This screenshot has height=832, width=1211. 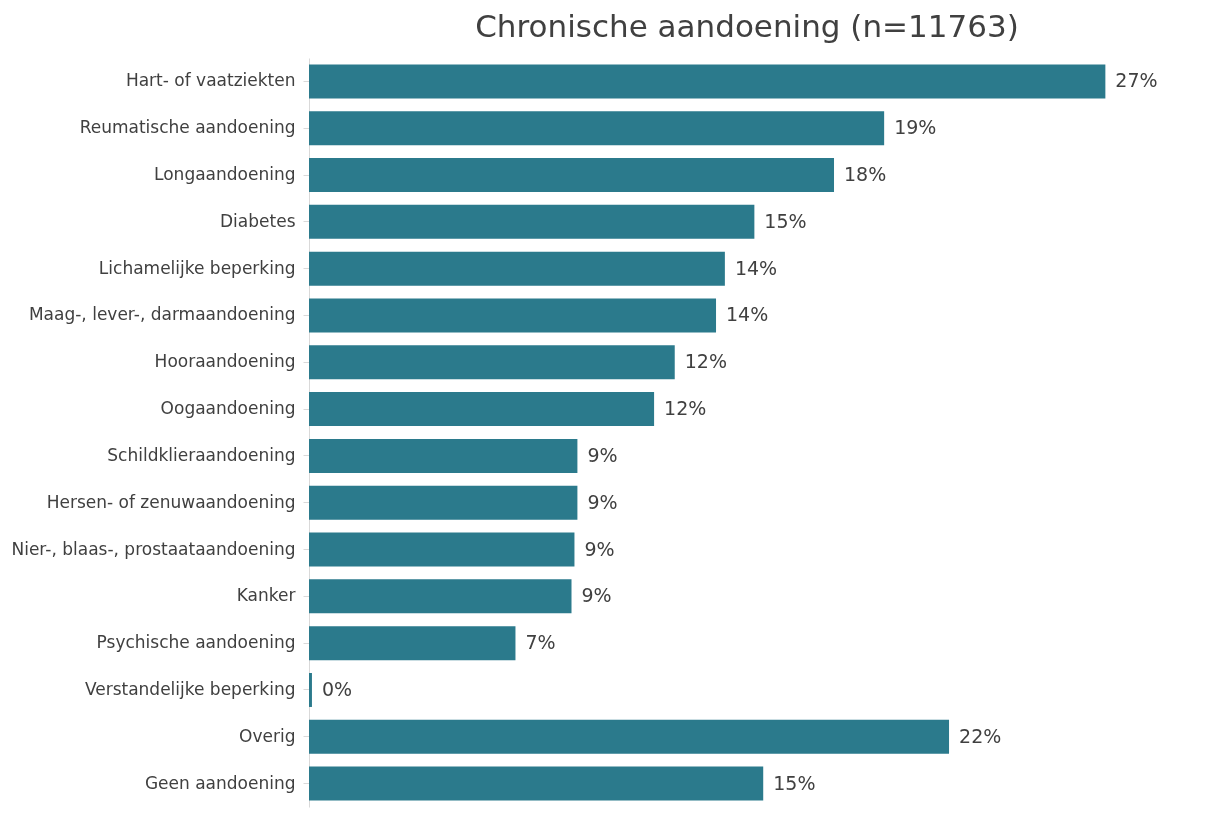 What do you see at coordinates (225, 361) in the screenshot?
I see `y-tick-label: Hooraandoening` at bounding box center [225, 361].